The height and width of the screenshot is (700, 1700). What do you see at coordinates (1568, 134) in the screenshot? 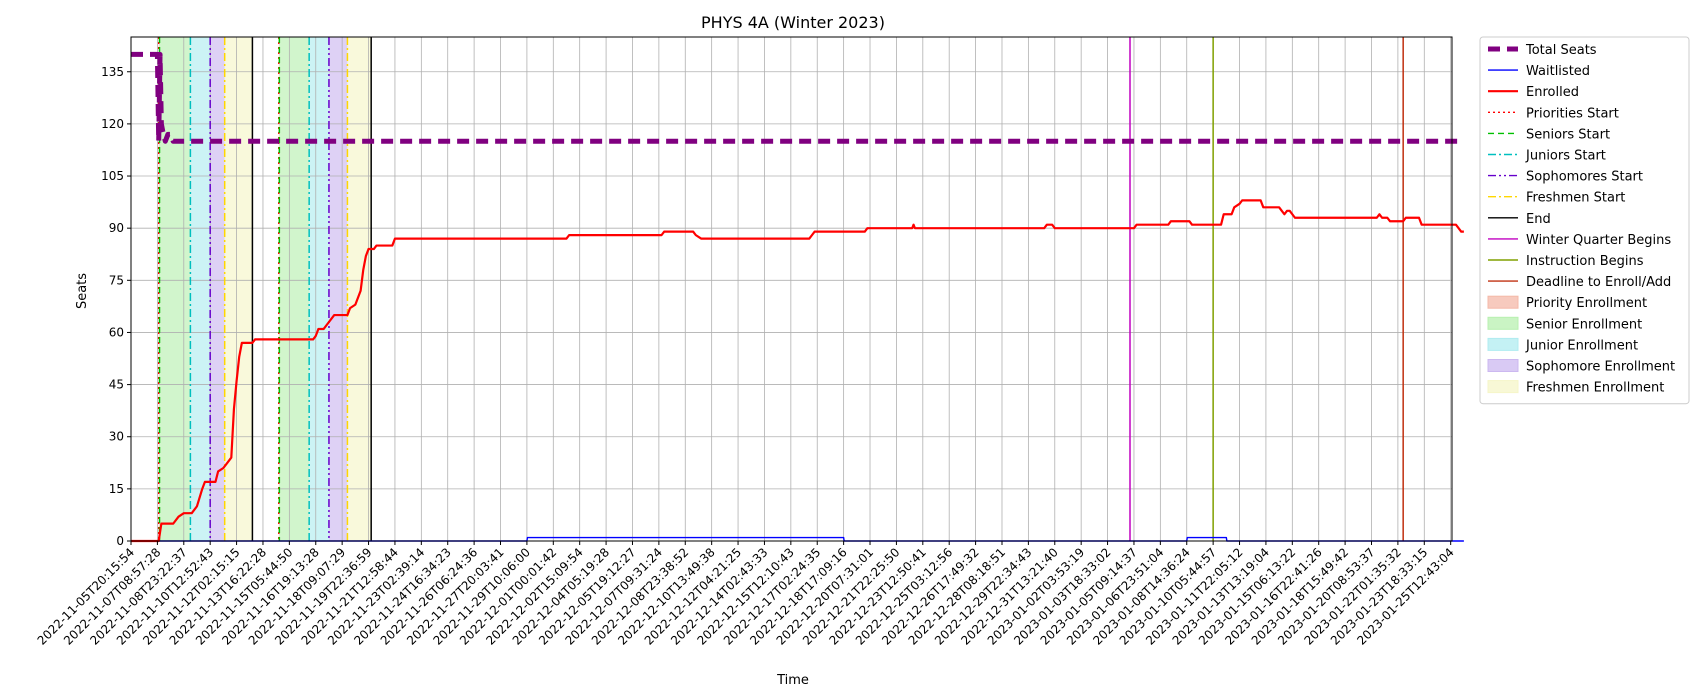
I see `legend-label-4: Seniors Start` at bounding box center [1568, 134].